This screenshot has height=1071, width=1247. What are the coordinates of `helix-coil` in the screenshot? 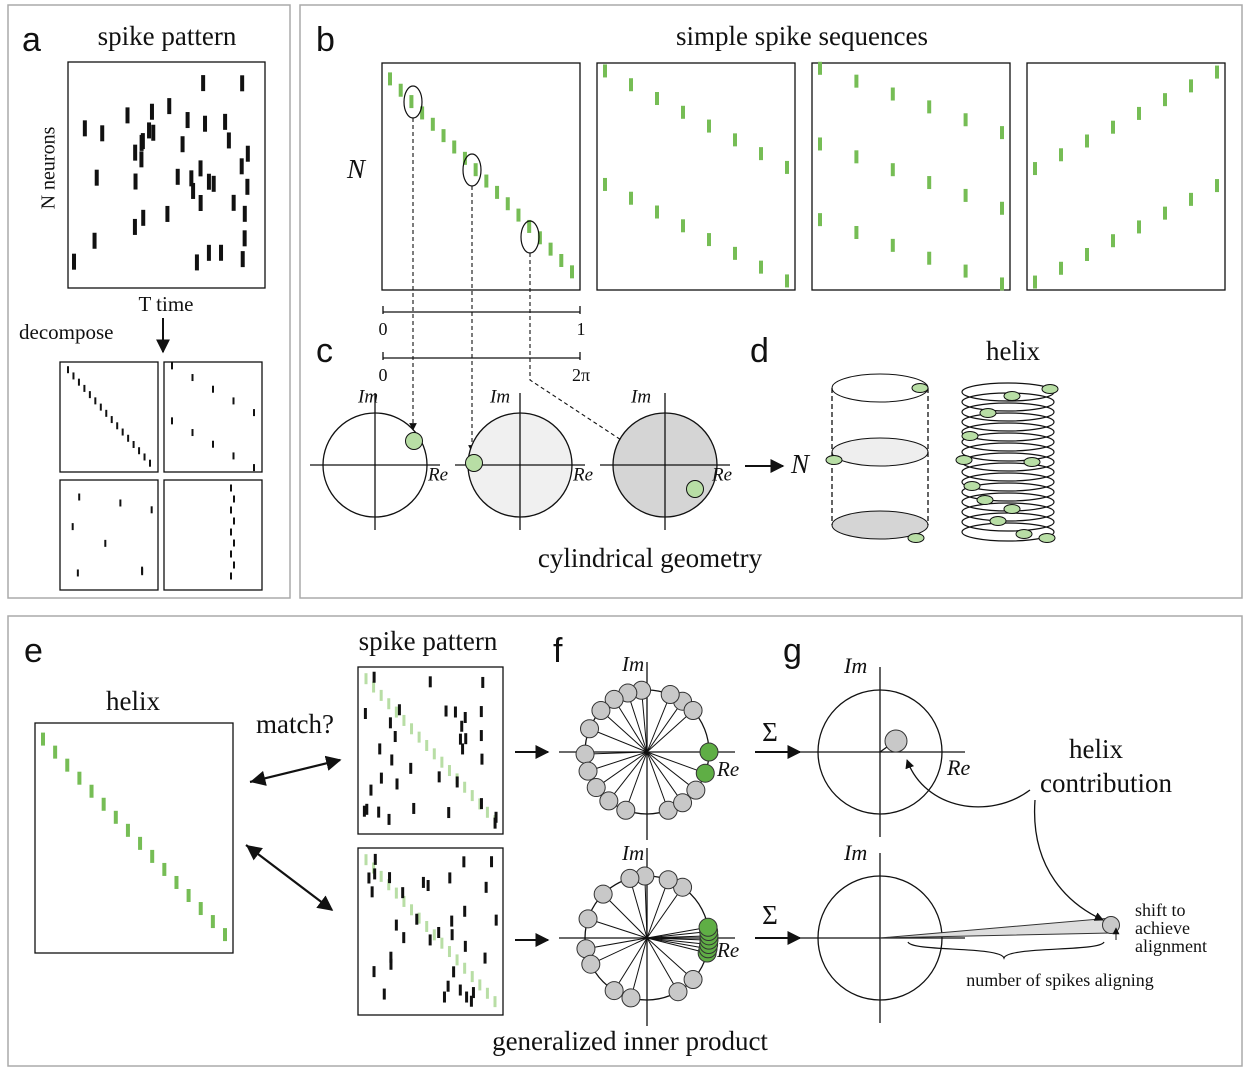 It's located at (1008, 532).